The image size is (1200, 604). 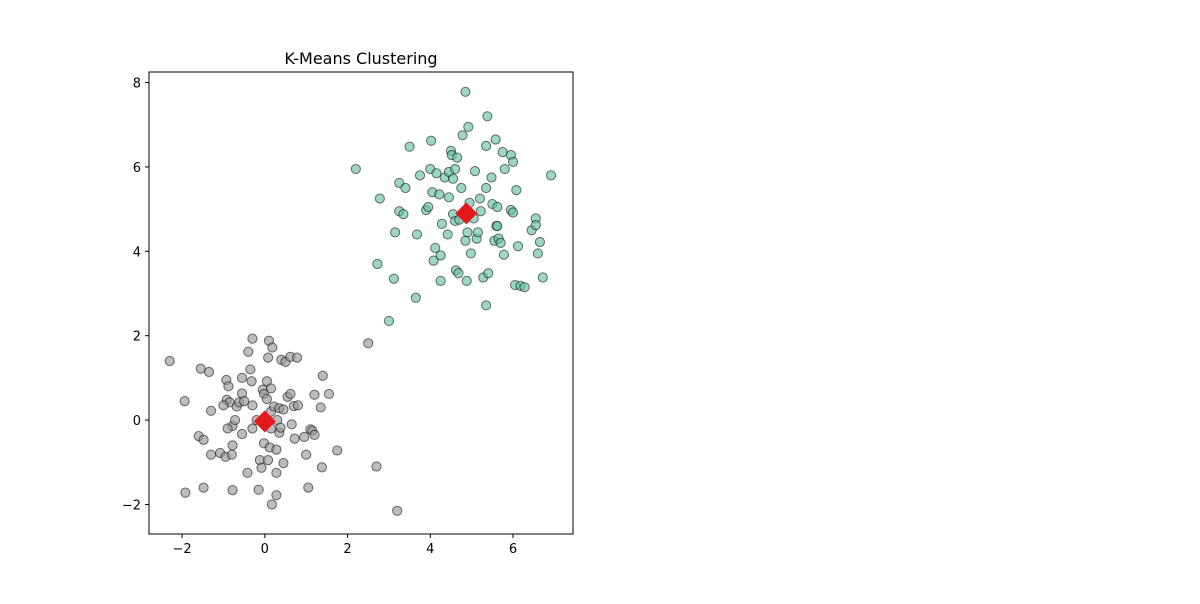 What do you see at coordinates (182, 549) in the screenshot?
I see `x-tick-label: −2` at bounding box center [182, 549].